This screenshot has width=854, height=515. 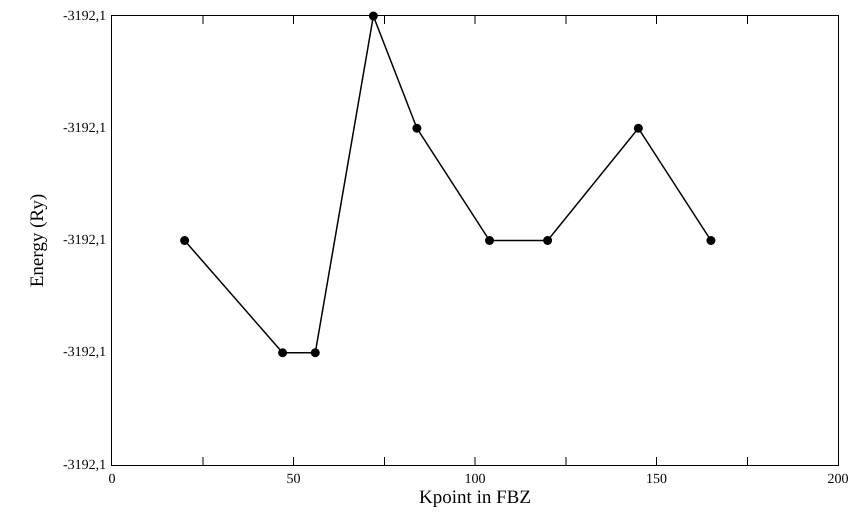 I want to click on x-tick-label: 200, so click(x=838, y=479).